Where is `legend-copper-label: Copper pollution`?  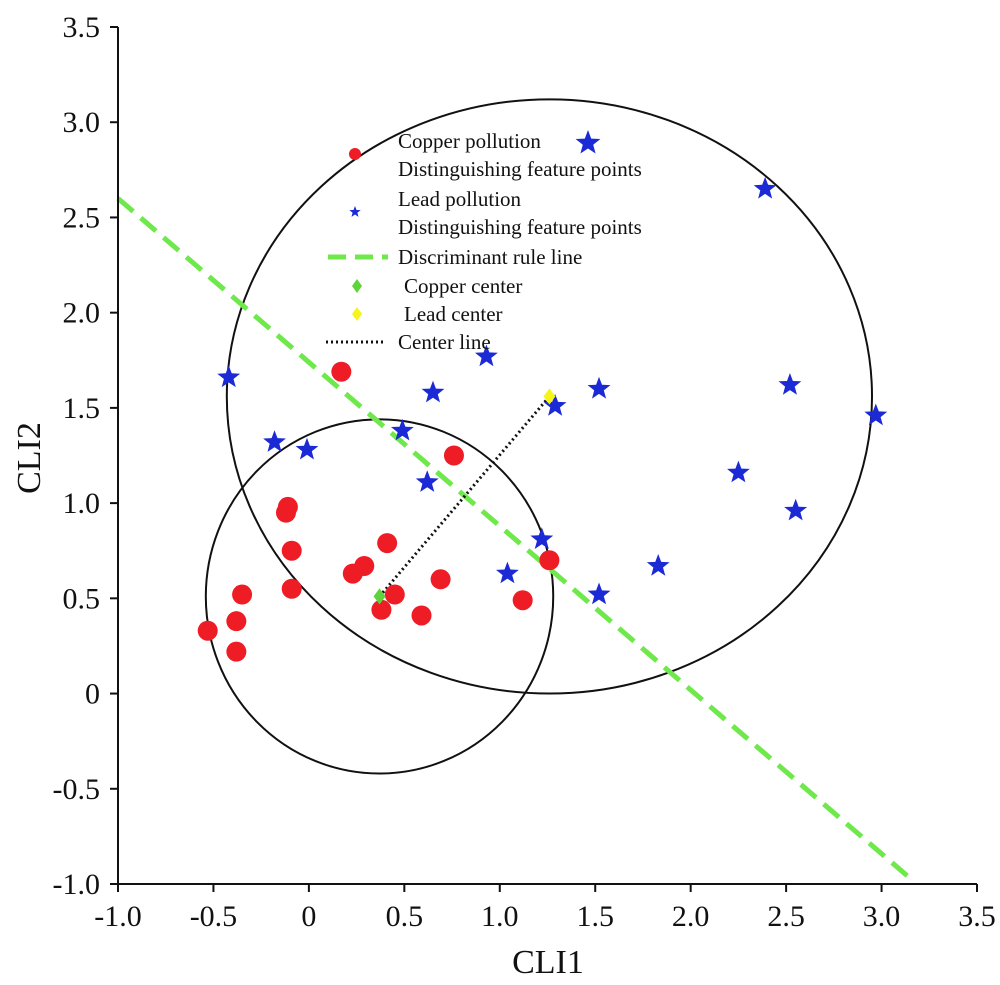 legend-copper-label: Copper pollution is located at coordinates (469, 141).